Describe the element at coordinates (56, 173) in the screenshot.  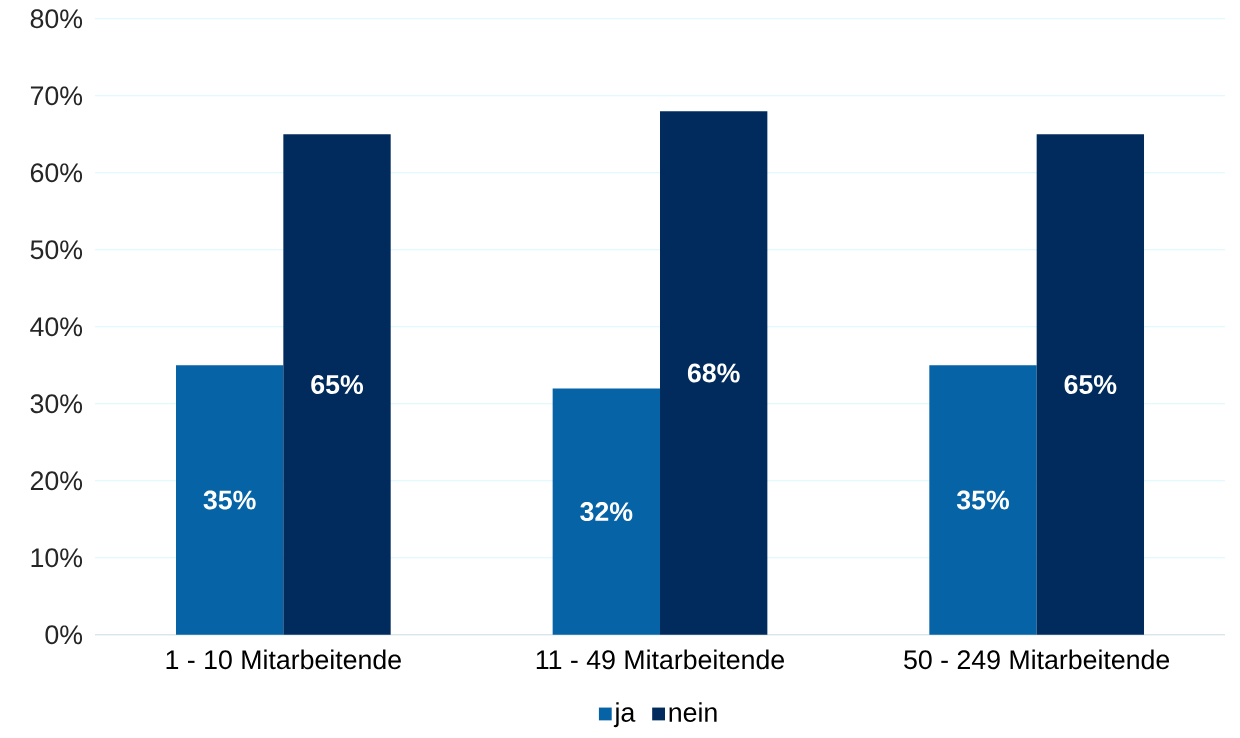
I see `y-tick-label: 60%` at that location.